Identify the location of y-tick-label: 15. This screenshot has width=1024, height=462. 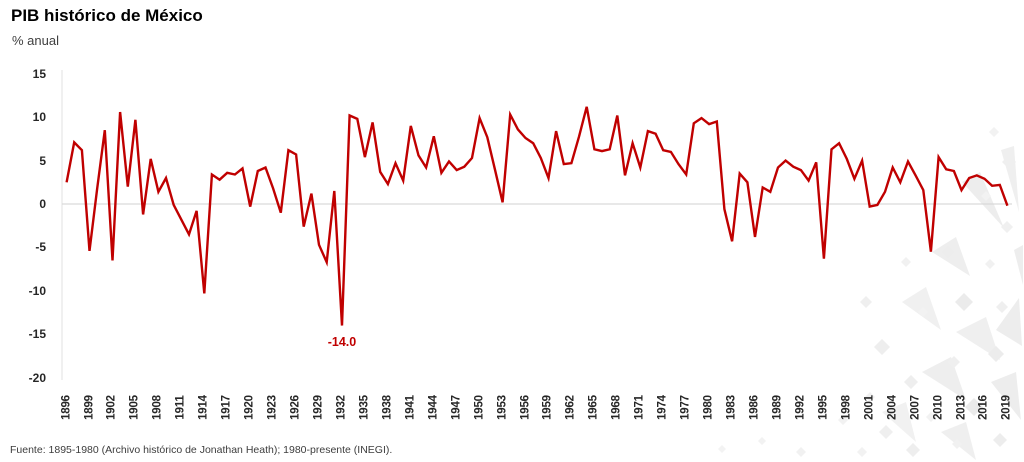
(39, 73).